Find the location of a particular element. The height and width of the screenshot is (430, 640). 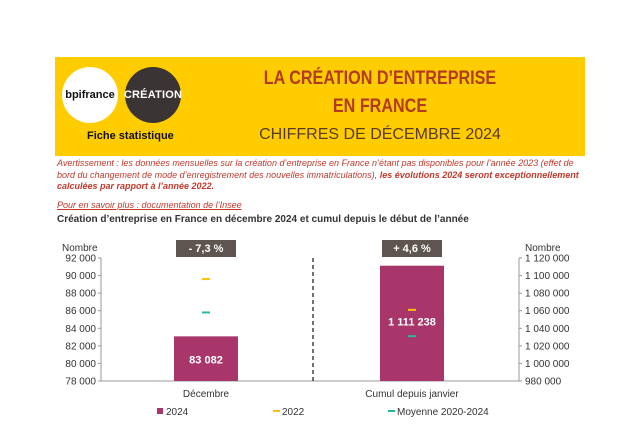

creation-logo-text: CRÉATION is located at coordinates (153, 95).